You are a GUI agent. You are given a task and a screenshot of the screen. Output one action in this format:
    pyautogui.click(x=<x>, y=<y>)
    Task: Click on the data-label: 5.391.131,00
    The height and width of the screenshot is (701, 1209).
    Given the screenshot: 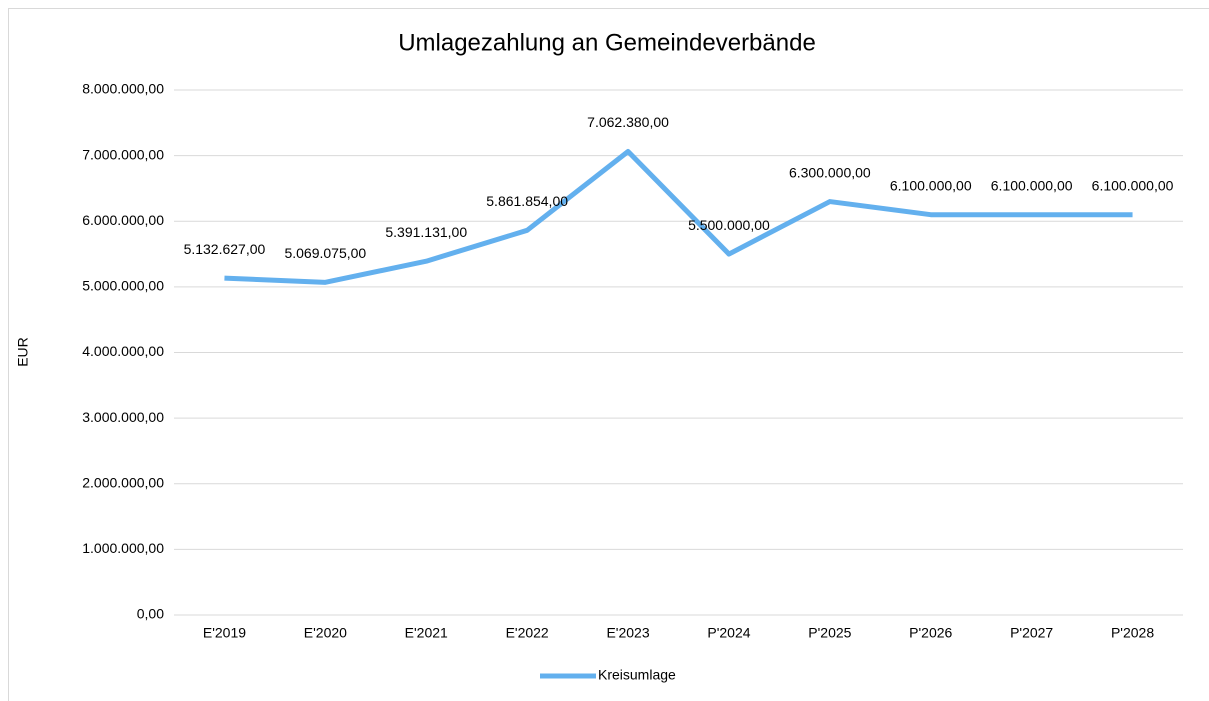 What is the action you would take?
    pyautogui.click(x=426, y=232)
    